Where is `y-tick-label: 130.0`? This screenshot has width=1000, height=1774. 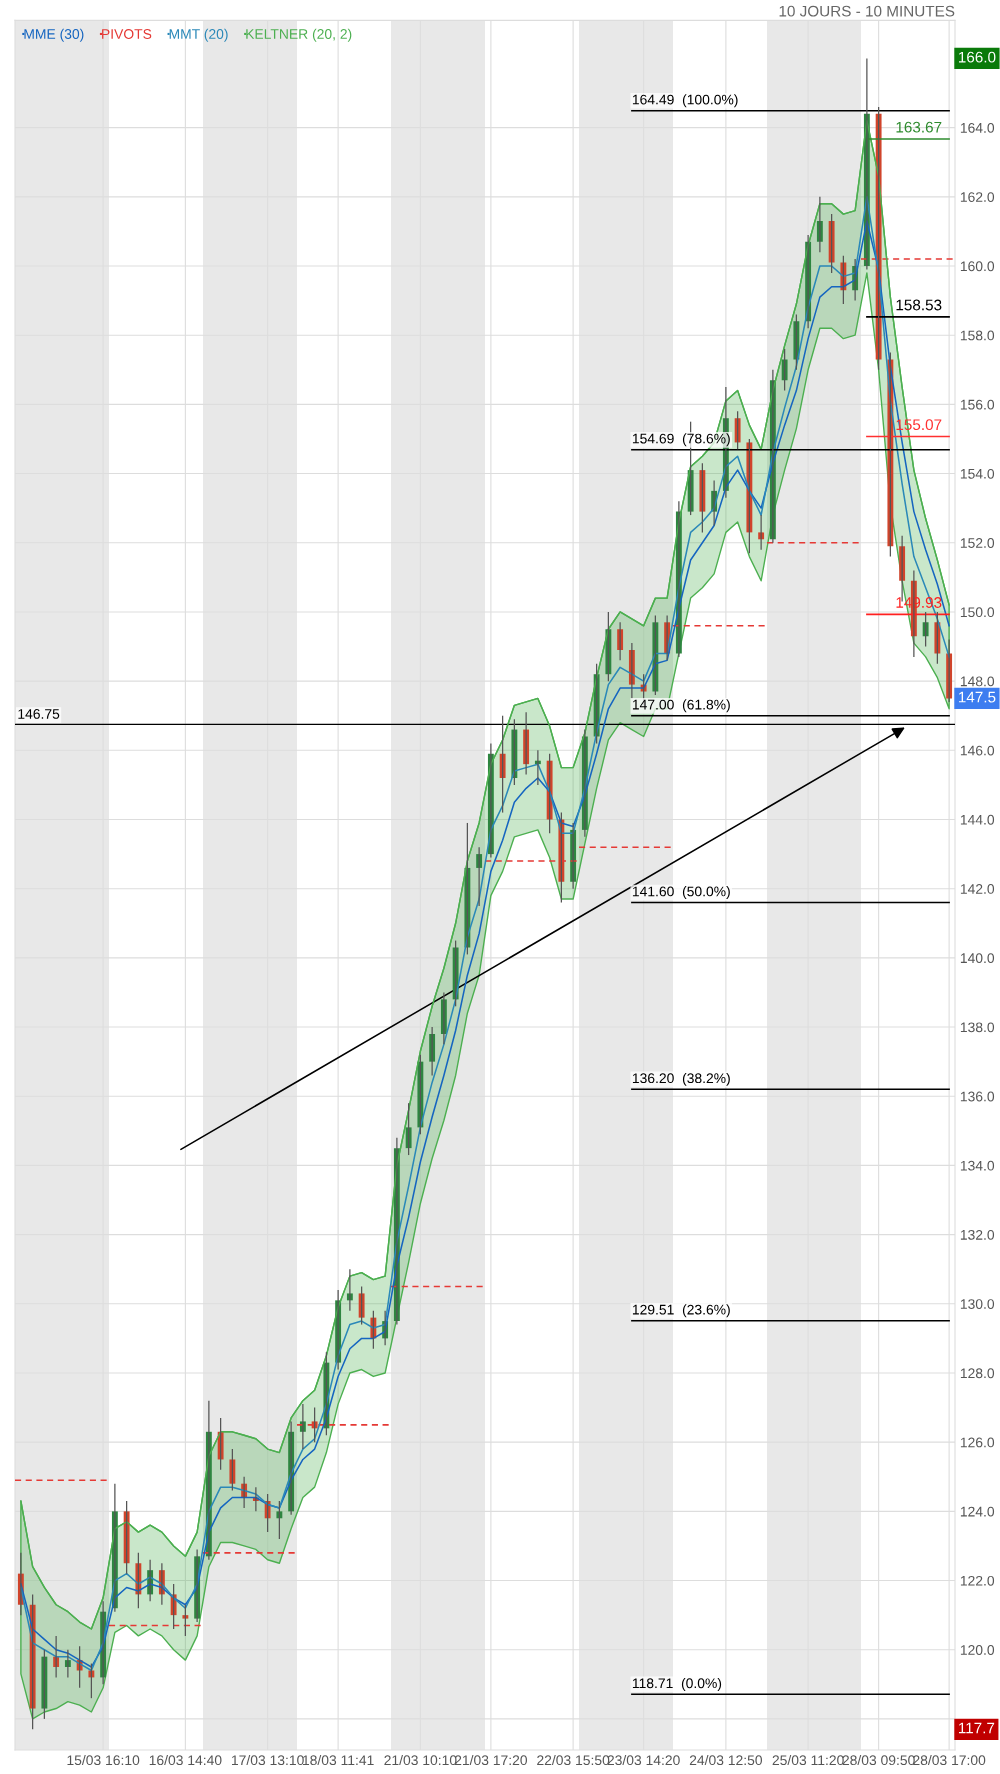
y-tick-label: 130.0 is located at coordinates (977, 1304).